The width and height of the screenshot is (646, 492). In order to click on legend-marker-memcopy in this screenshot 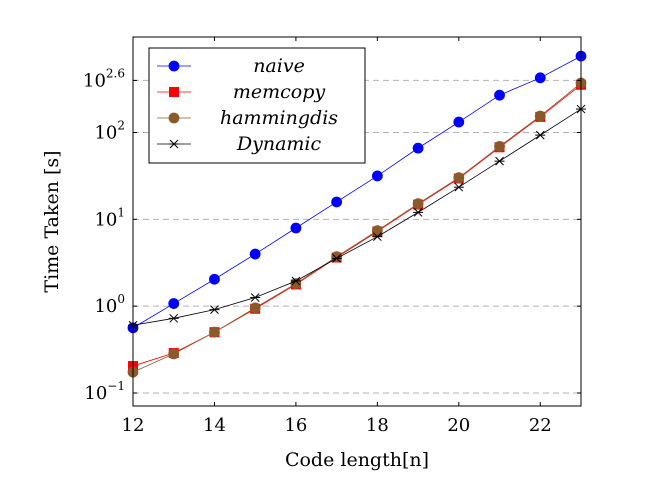, I will do `click(174, 92)`.